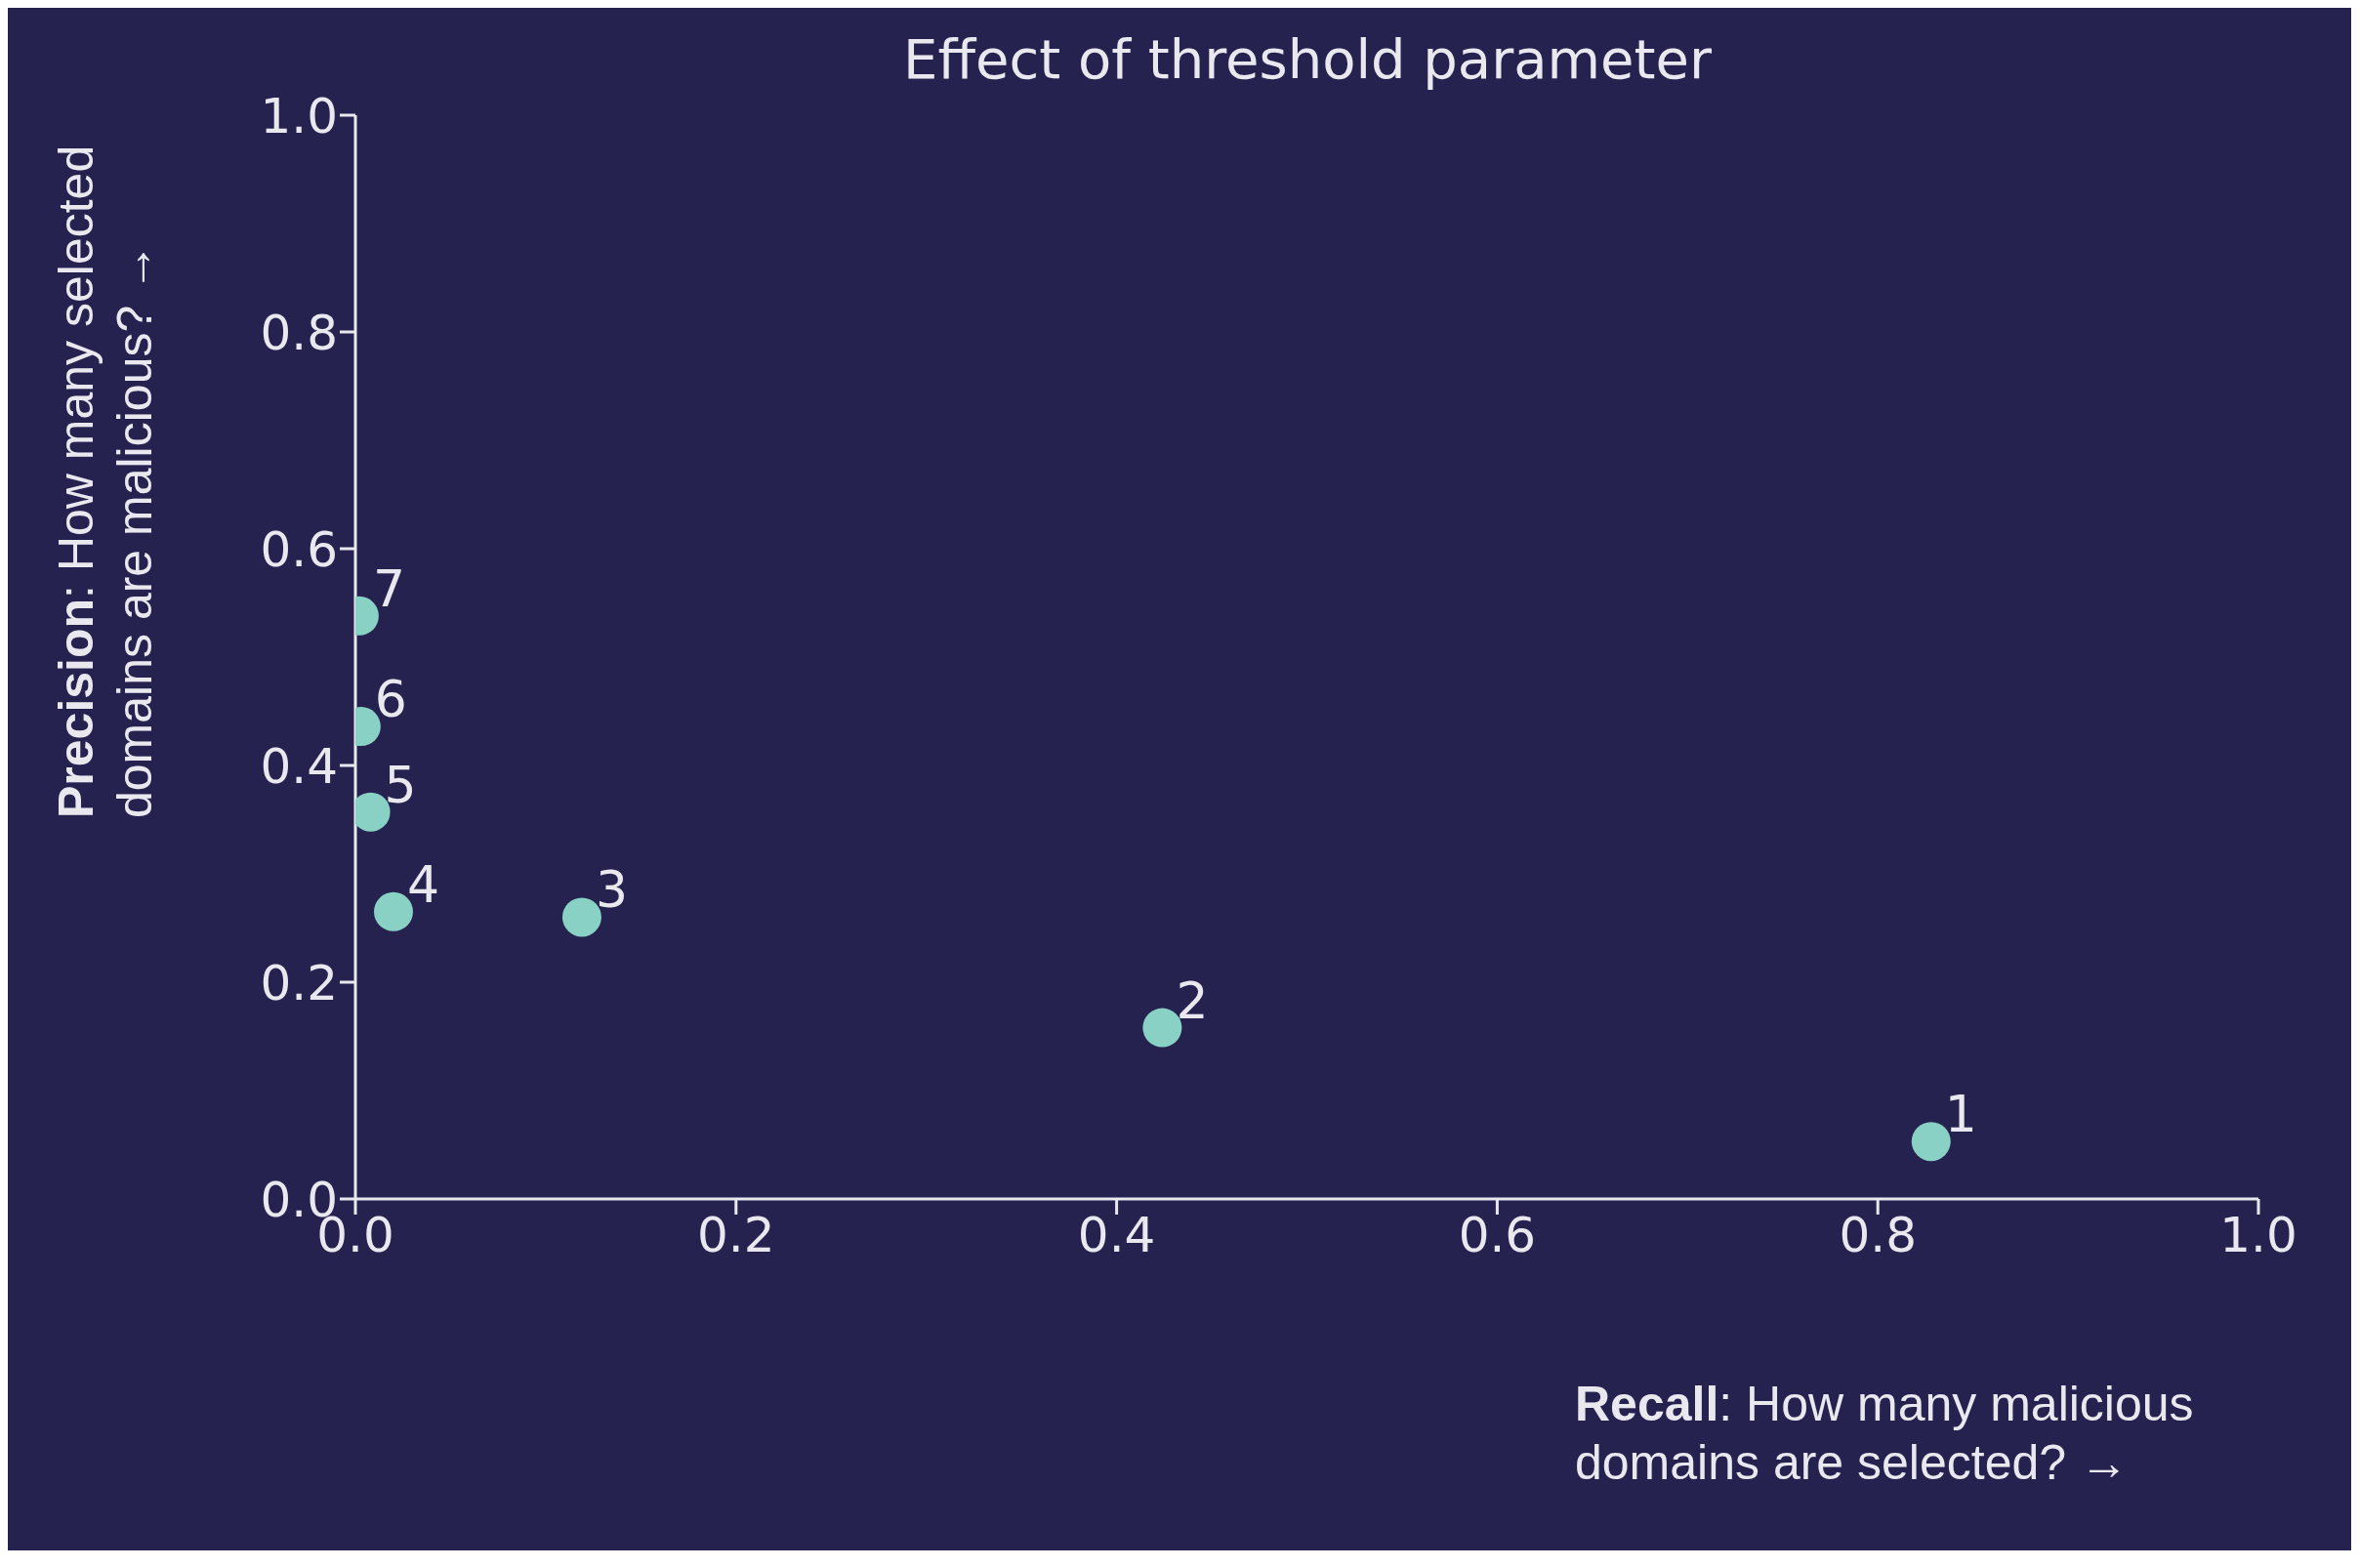 The width and height of the screenshot is (2359, 1568). I want to click on x-tick-label: 1.0, so click(2258, 1235).